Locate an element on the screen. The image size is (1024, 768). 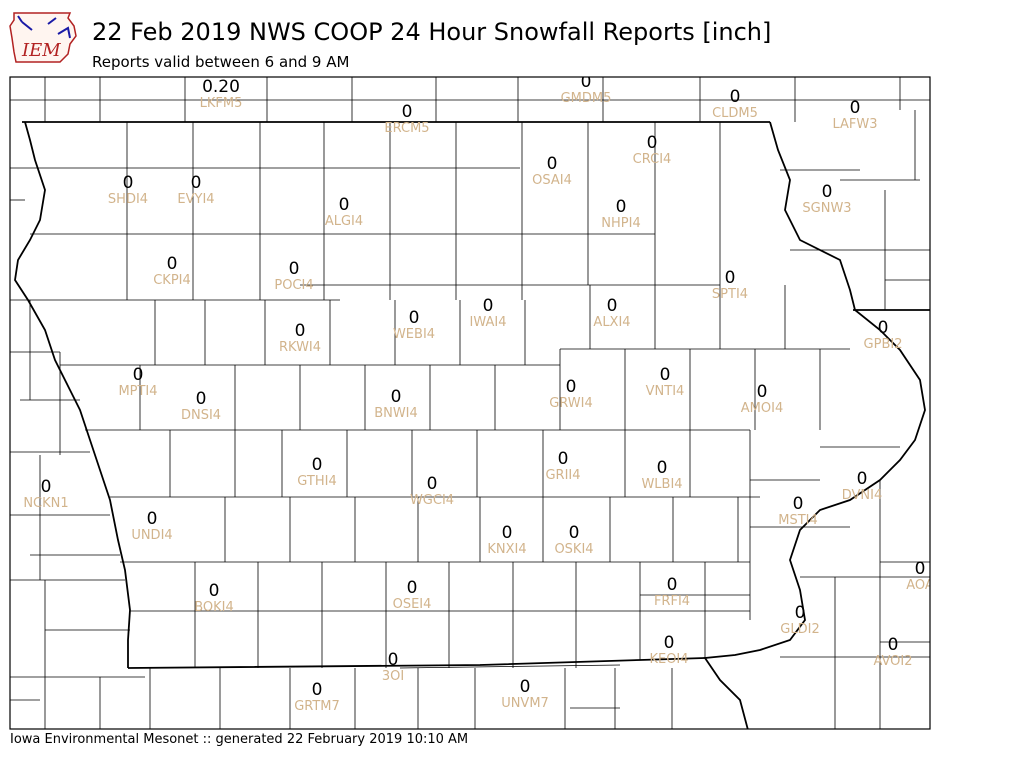
station-id: EVYI4 is located at coordinates (195, 199).